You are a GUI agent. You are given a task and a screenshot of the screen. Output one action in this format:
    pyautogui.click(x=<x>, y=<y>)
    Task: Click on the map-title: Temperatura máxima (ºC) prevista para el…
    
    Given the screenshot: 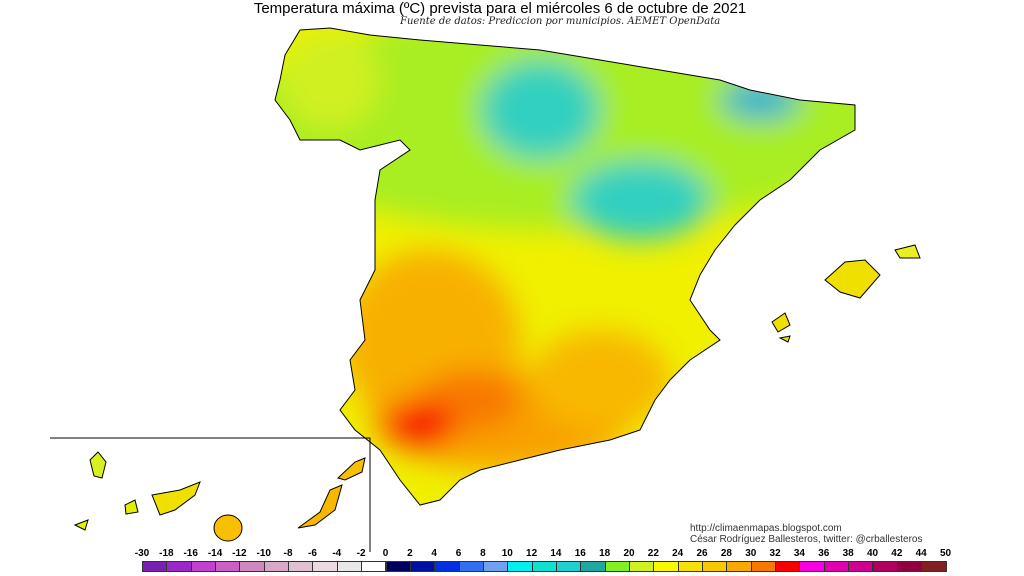 What is the action you would take?
    pyautogui.click(x=500, y=8)
    